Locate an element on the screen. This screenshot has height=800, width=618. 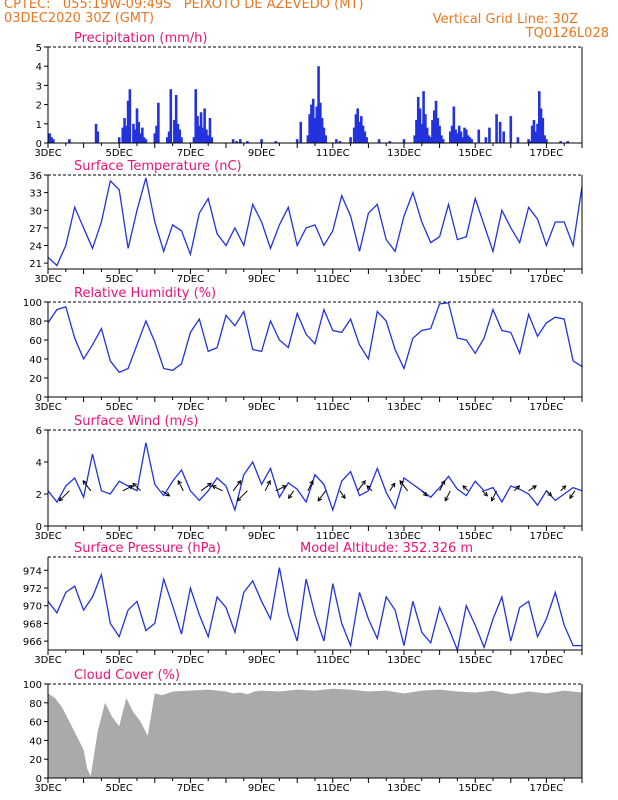
humidity-x-tick-label: 15DEC is located at coordinates (475, 407).